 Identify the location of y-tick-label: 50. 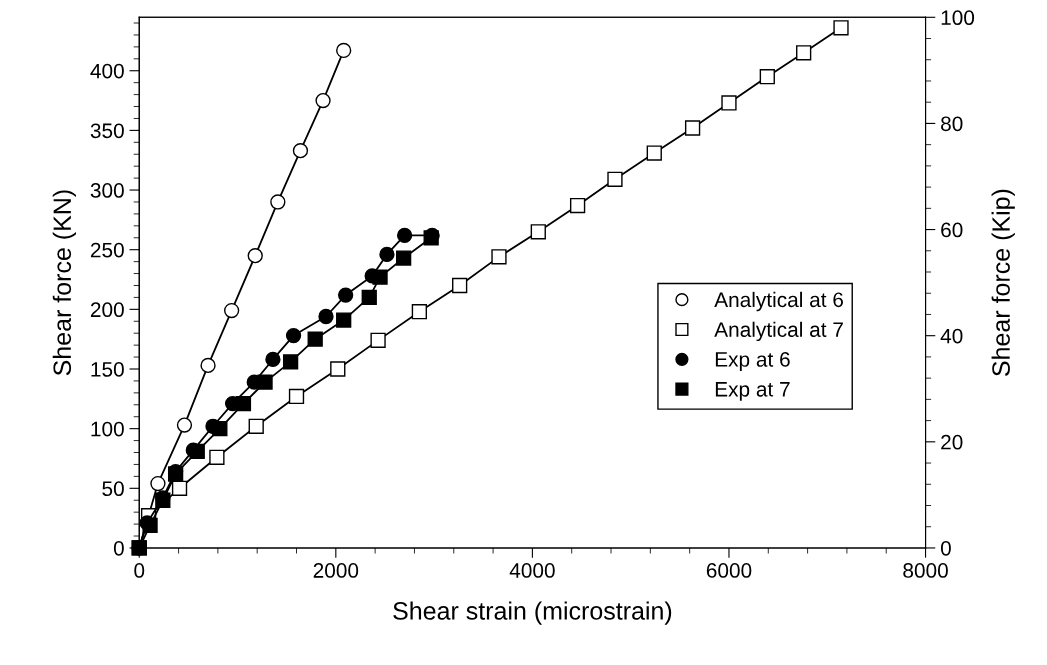
(113, 489).